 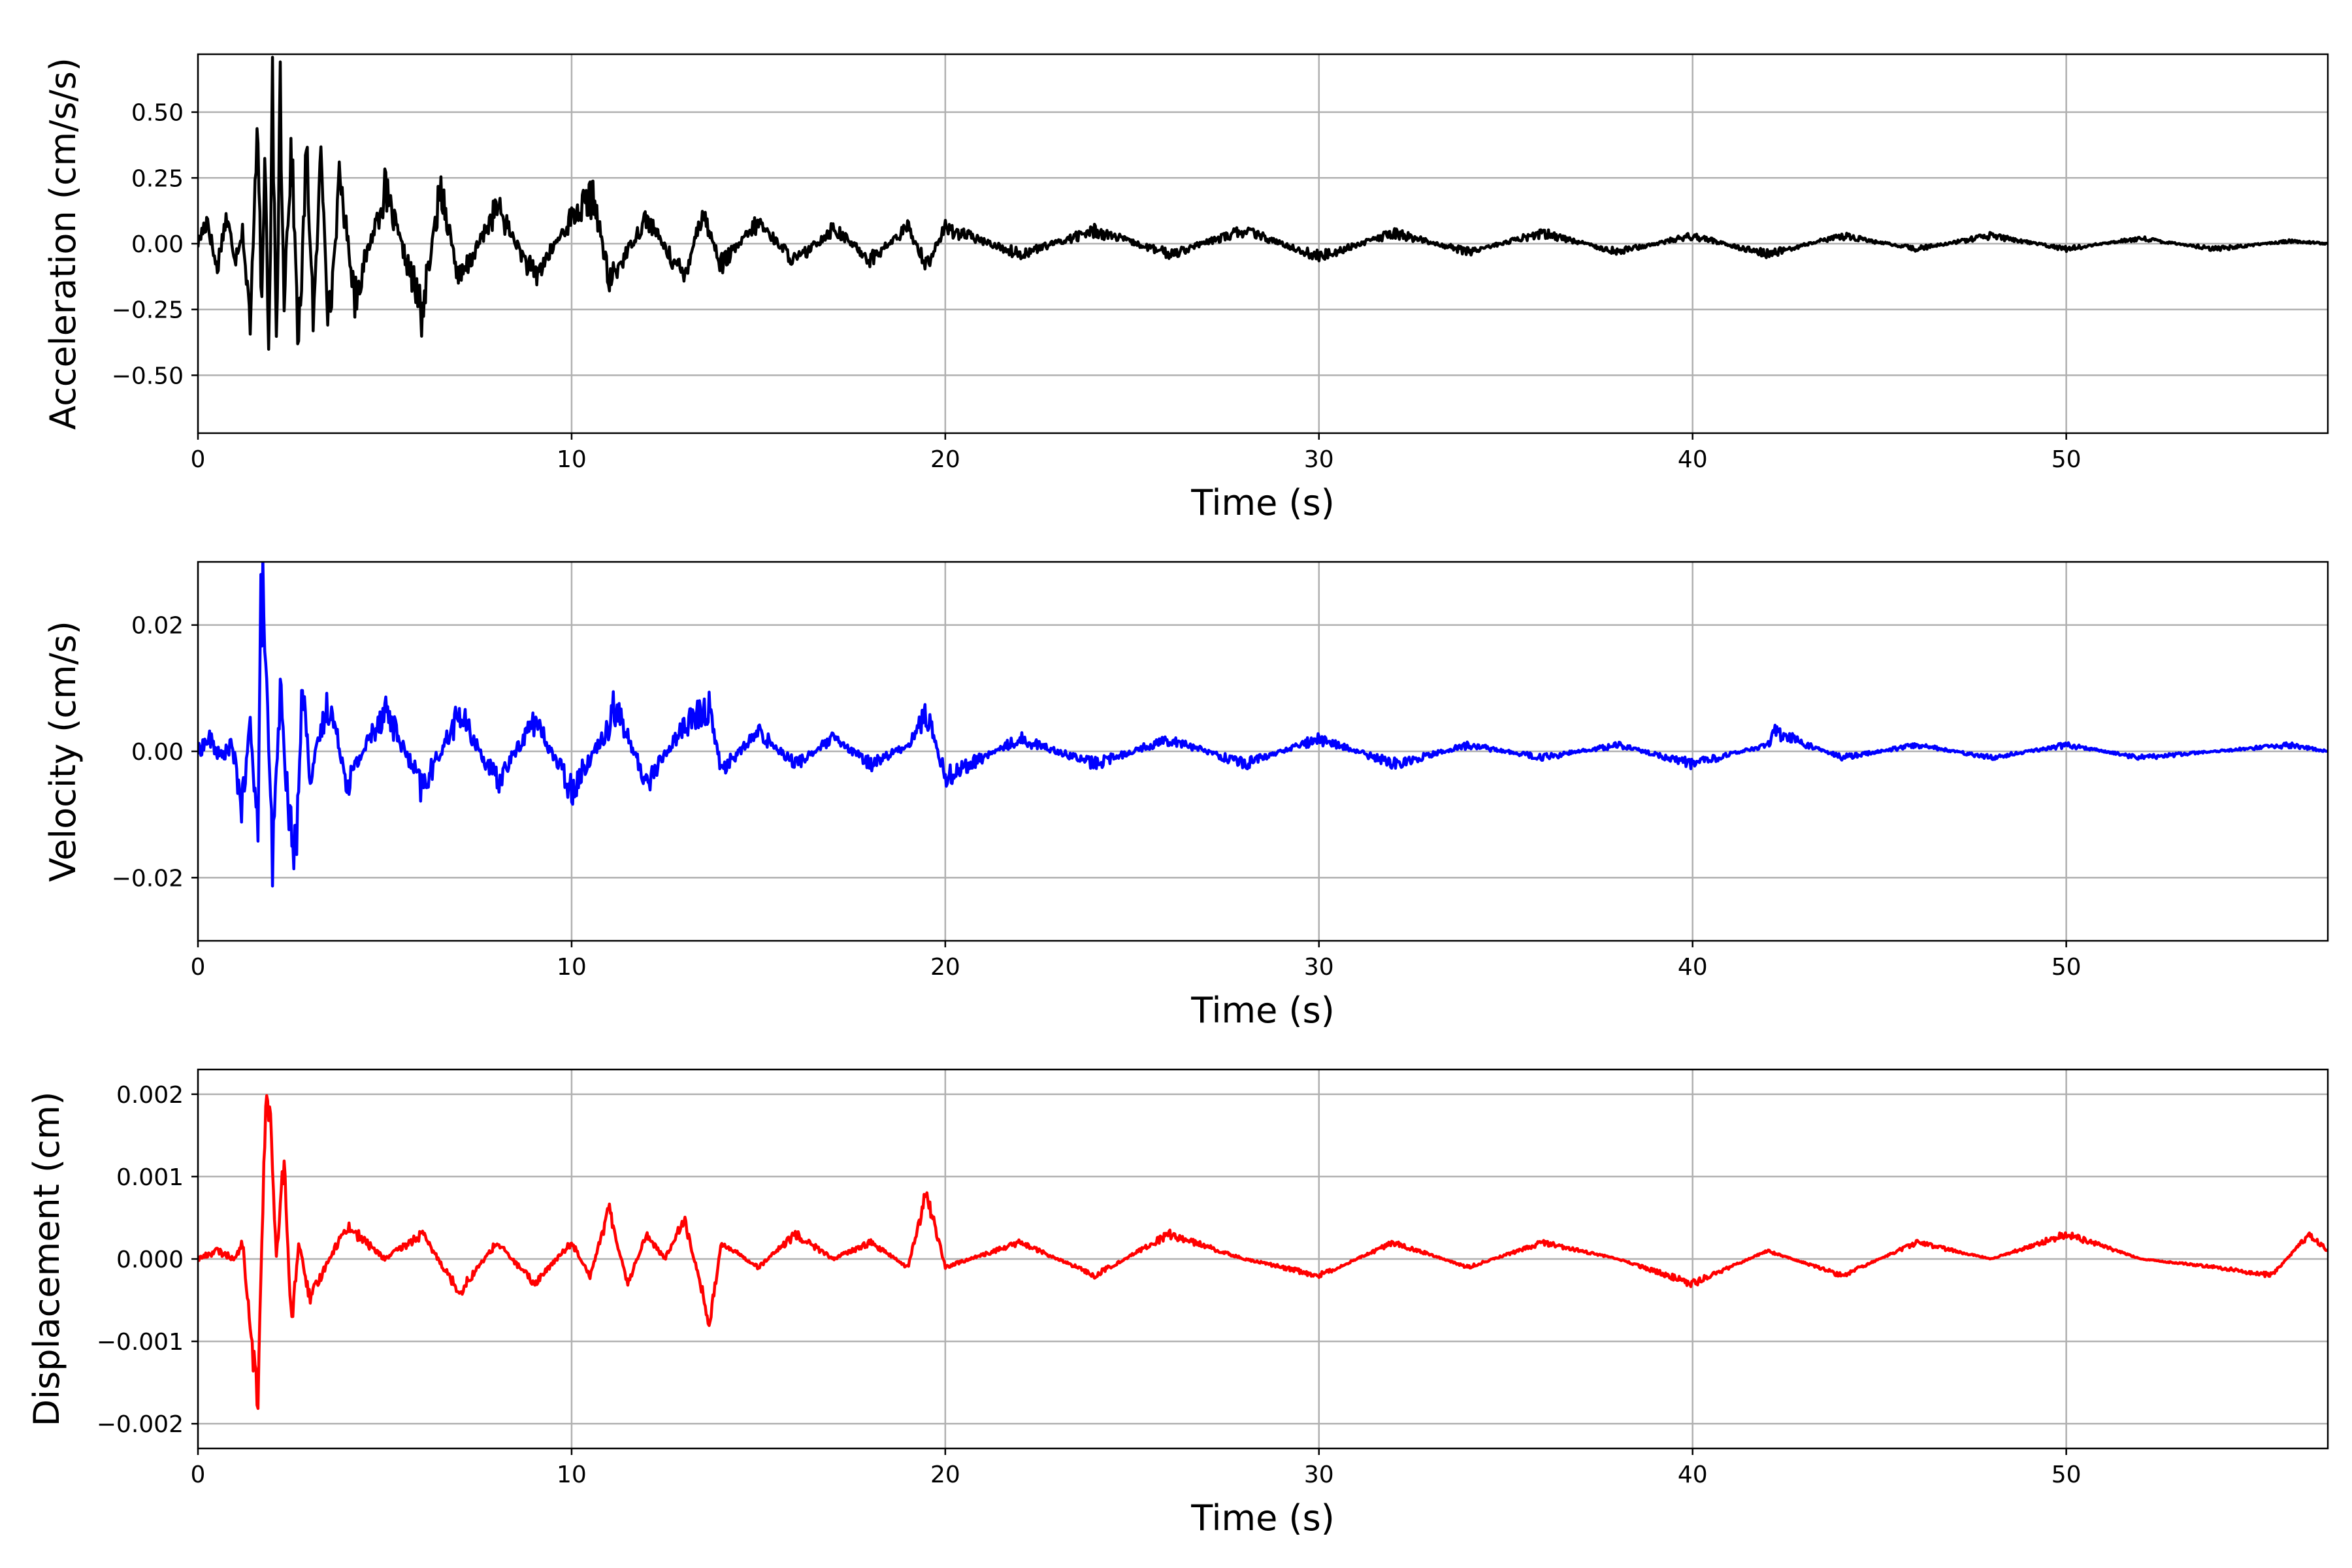 What do you see at coordinates (150, 1260) in the screenshot?
I see `displacement-y-tick-label: 0.000` at bounding box center [150, 1260].